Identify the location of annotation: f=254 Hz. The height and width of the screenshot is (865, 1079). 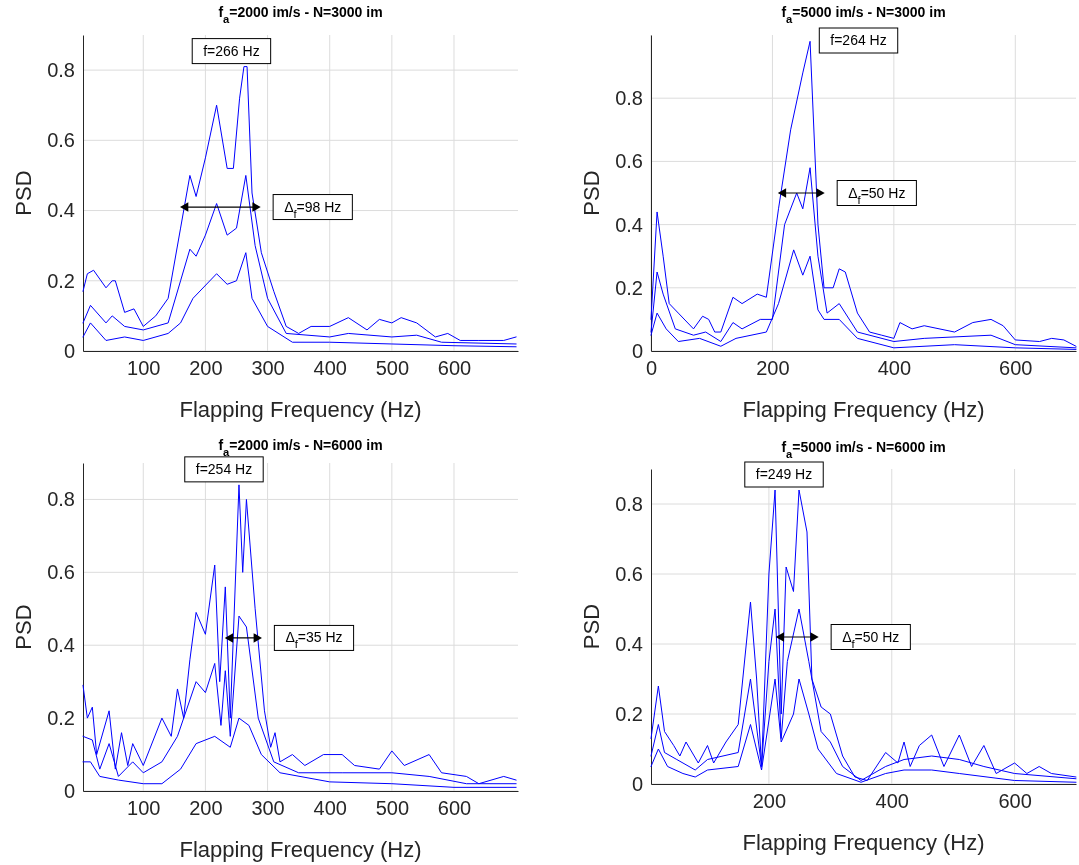
(224, 468).